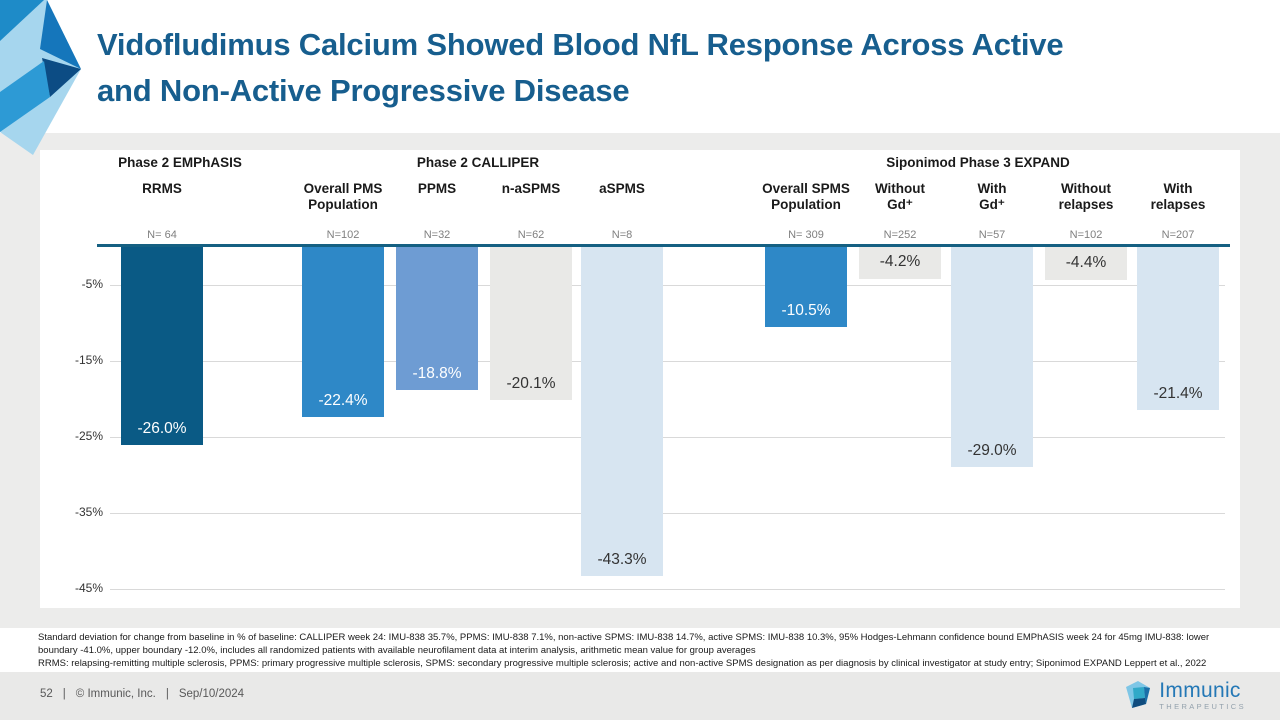 Image resolution: width=1280 pixels, height=720 pixels. I want to click on footer-logo-text: Immunic THERAPEUTICS, so click(1202, 695).